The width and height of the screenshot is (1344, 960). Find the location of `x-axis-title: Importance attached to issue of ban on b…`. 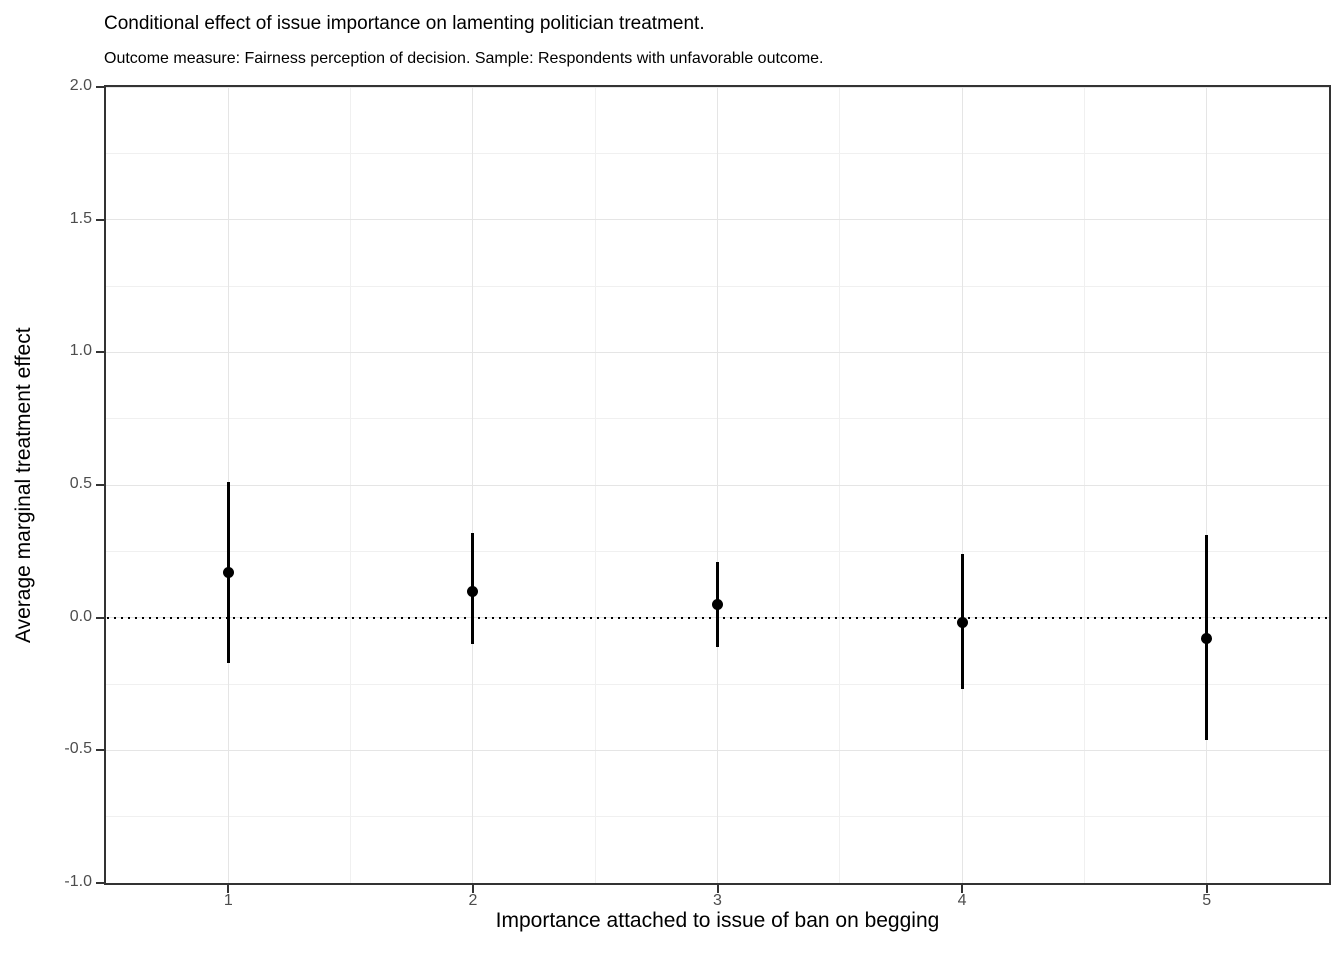

x-axis-title: Importance attached to issue of ban on b… is located at coordinates (717, 920).